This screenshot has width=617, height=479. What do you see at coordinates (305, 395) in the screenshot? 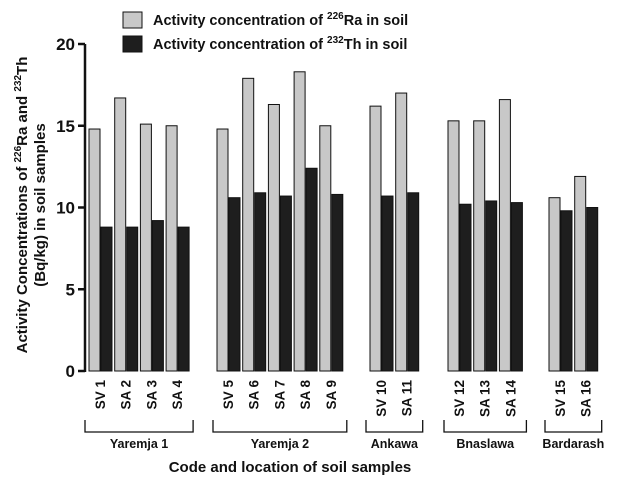
I see `x-category-label: SA 8` at bounding box center [305, 395].